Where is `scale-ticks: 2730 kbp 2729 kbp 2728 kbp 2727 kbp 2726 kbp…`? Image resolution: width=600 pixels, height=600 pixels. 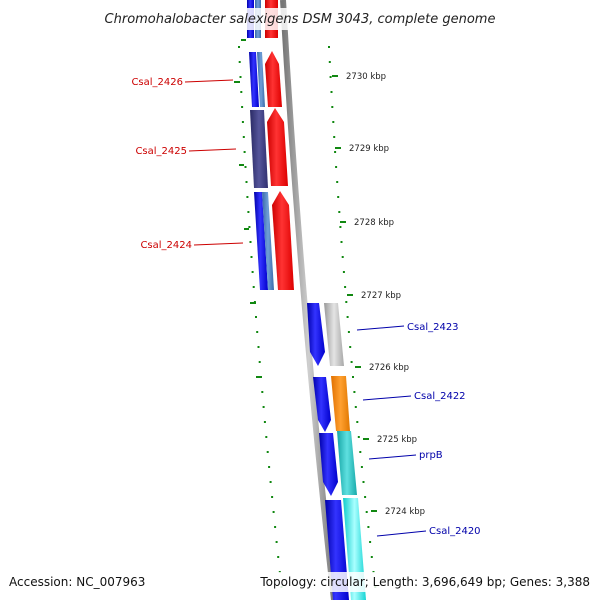 scale-ticks: 2730 kbp 2729 kbp 2728 kbp 2727 kbp 2726 kbp… is located at coordinates (378, 294).